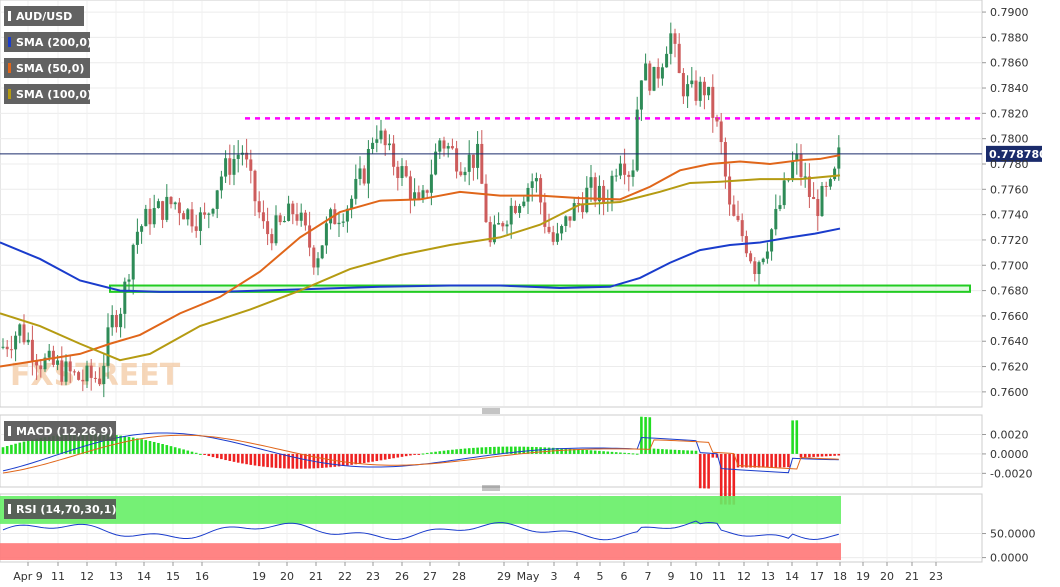  I want to click on current-price-tag, so click(1014, 153).